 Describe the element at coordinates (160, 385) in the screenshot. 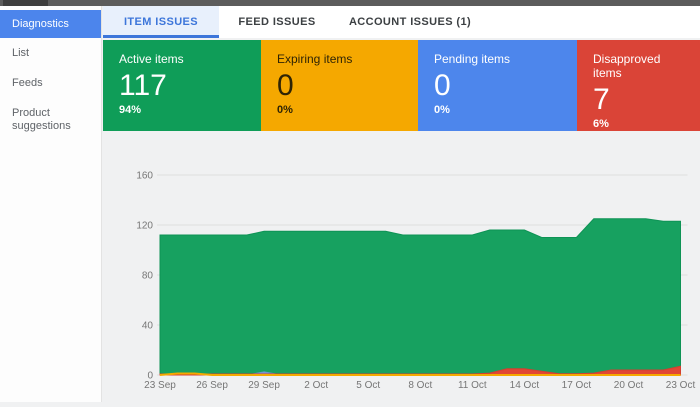

I see `x-axis-label: 23 Sep` at that location.